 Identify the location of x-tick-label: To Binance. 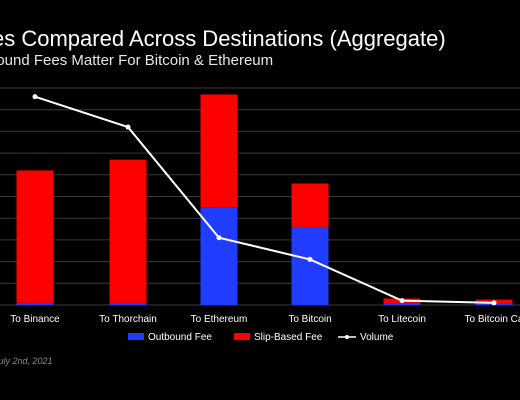
(35, 319).